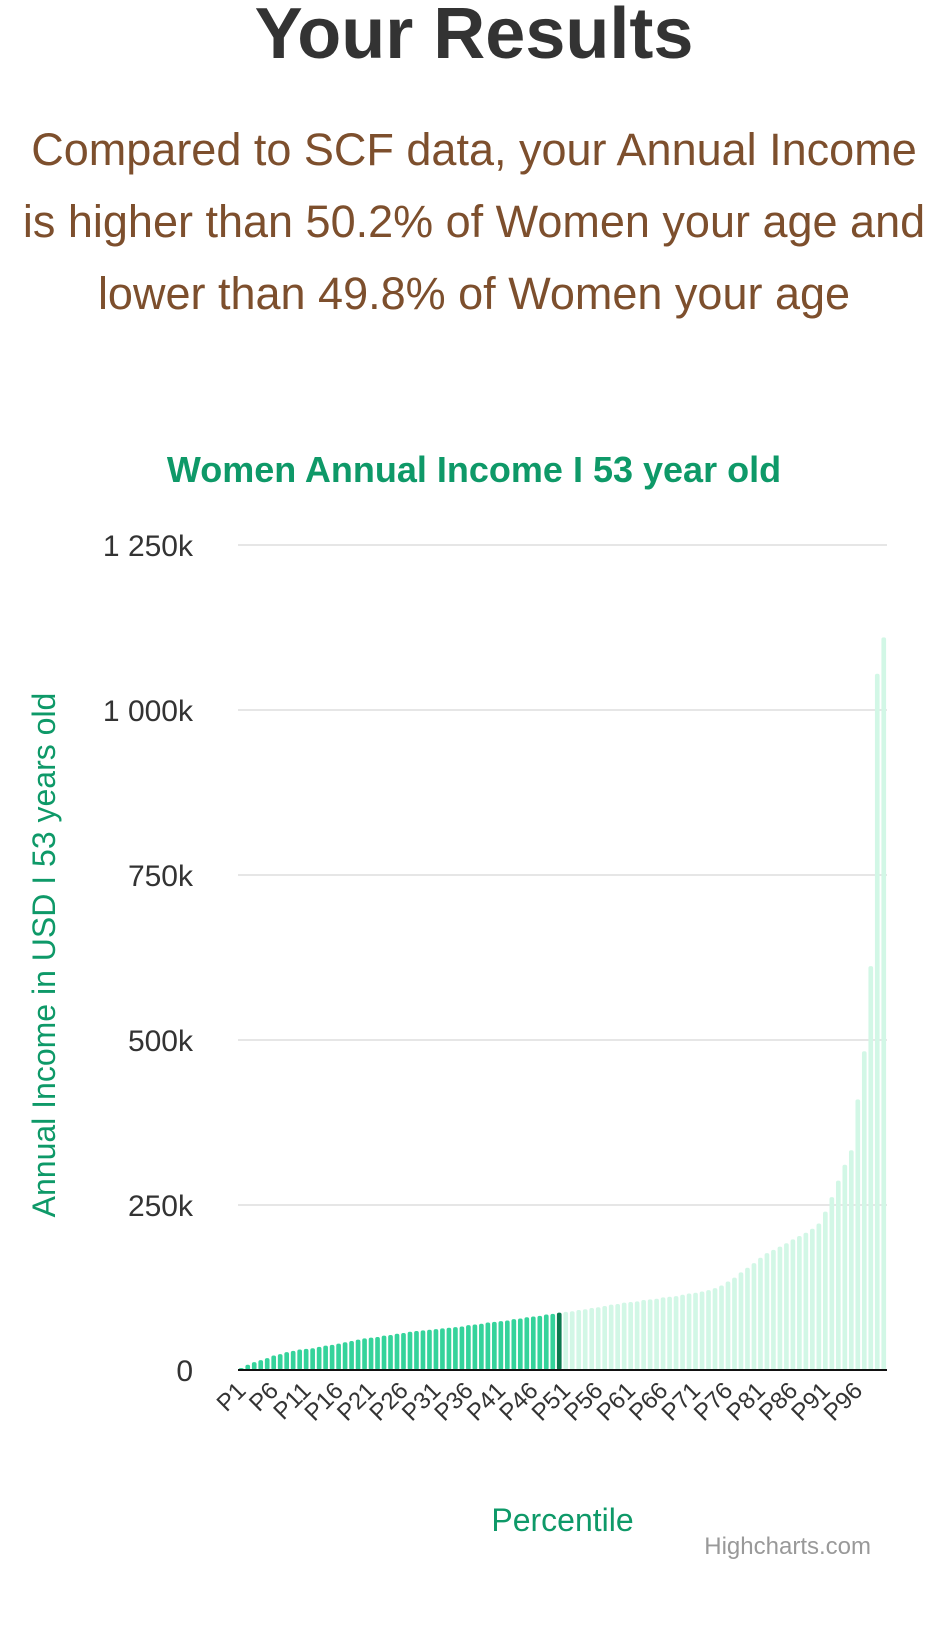 This screenshot has width=948, height=1649. I want to click on chart-title: Women Annual Income I 53 year old, so click(474, 469).